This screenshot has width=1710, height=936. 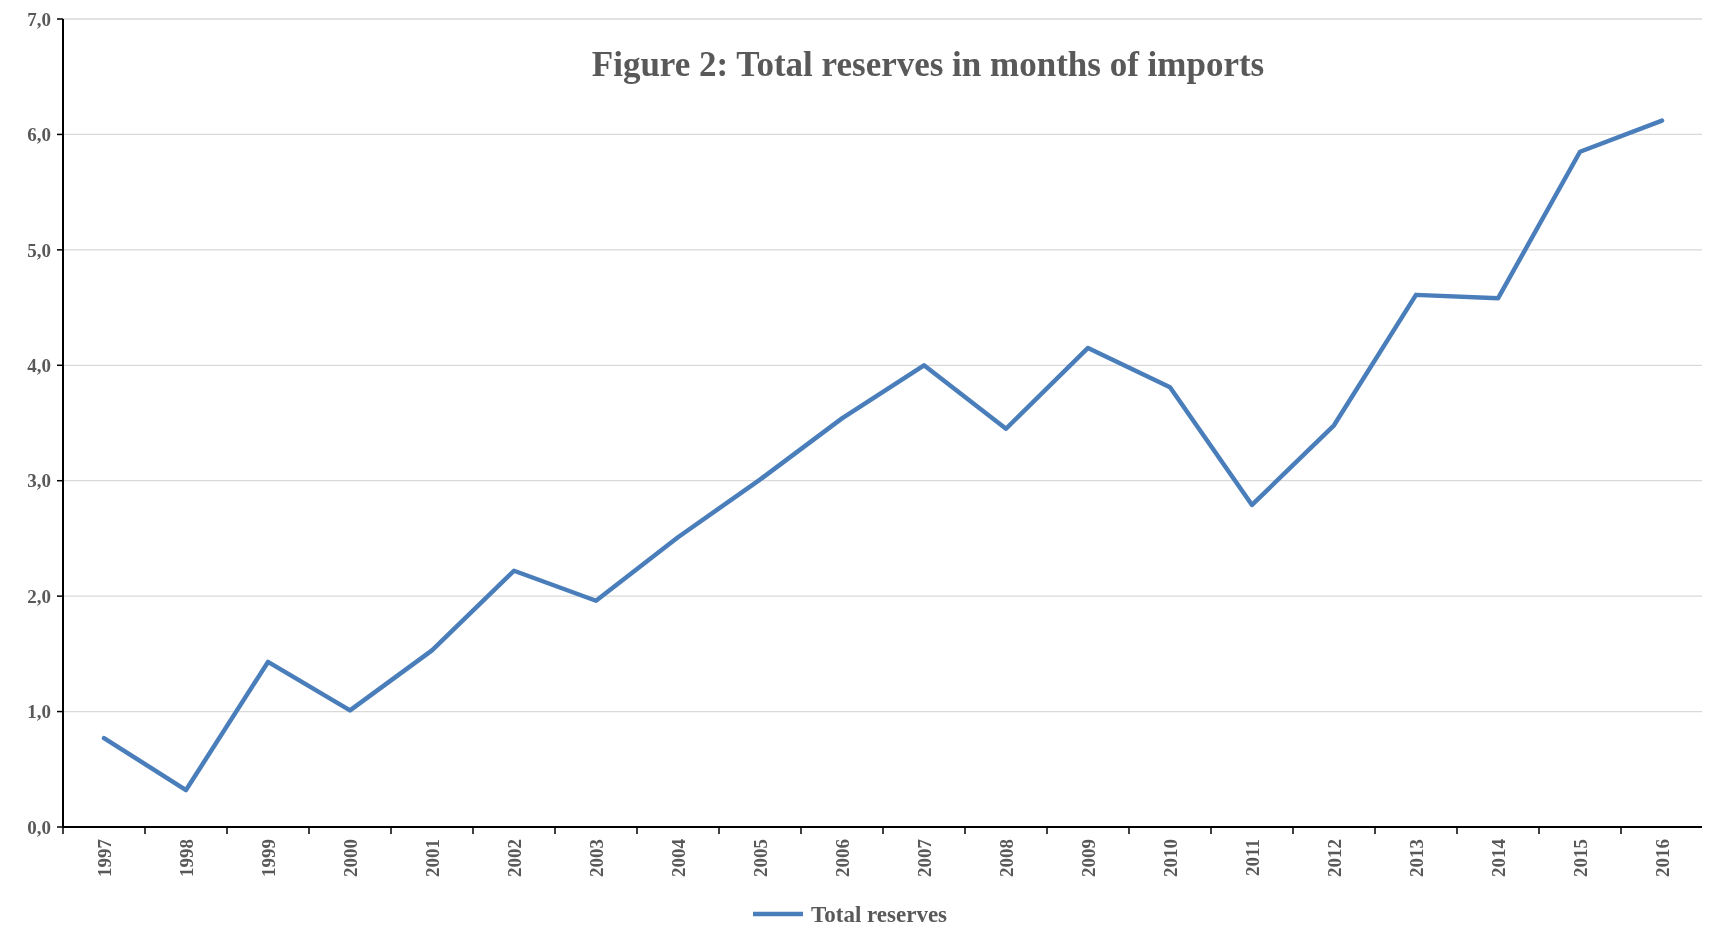 I want to click on y-tick-label: 1,0, so click(x=39, y=712).